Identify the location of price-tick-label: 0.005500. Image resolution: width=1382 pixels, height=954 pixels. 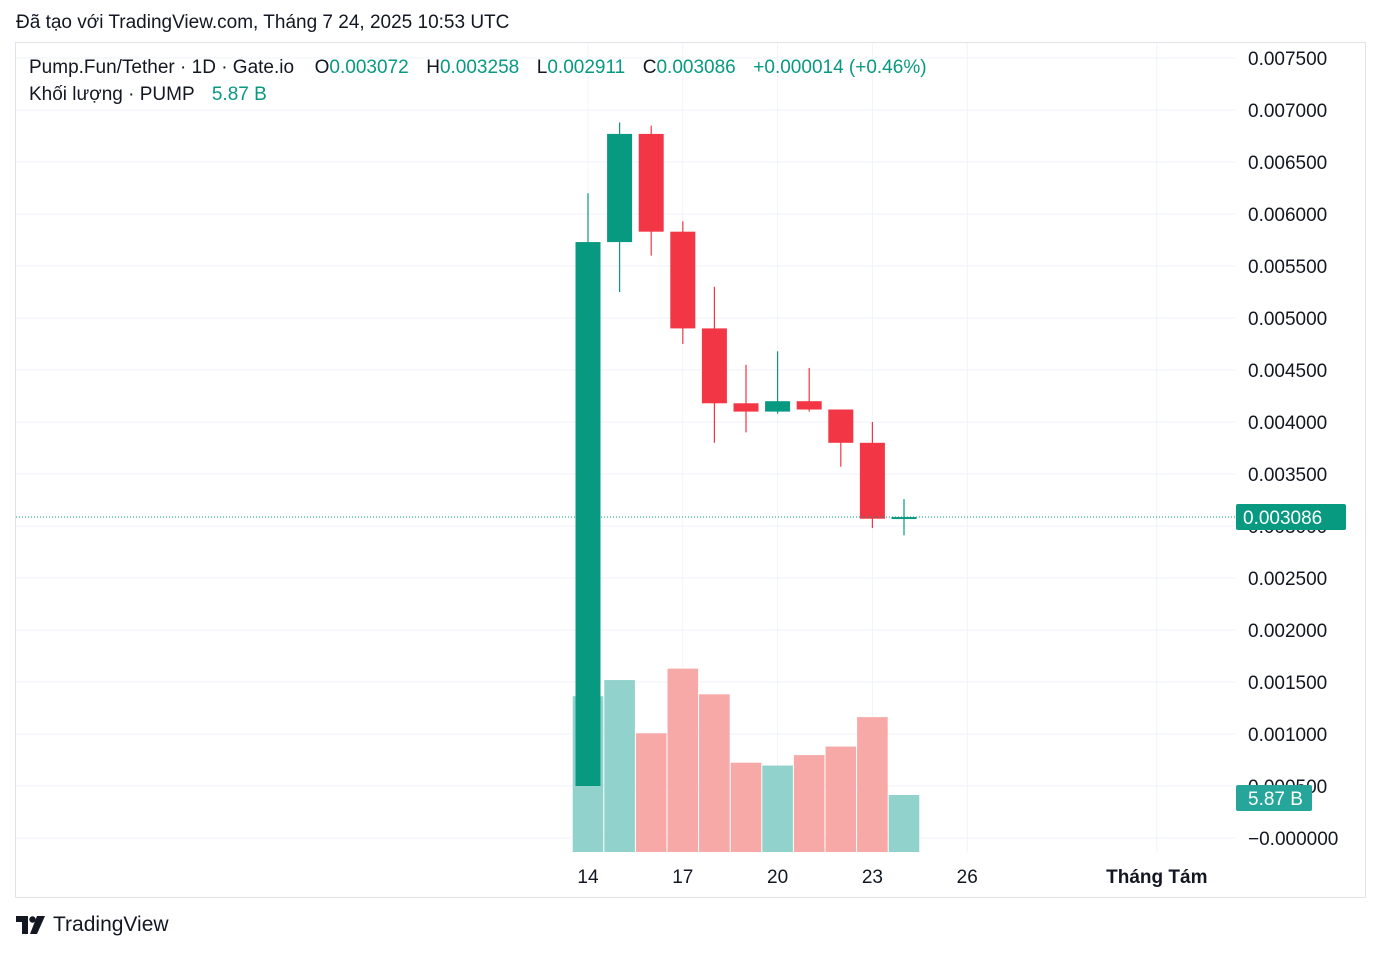
(1287, 267).